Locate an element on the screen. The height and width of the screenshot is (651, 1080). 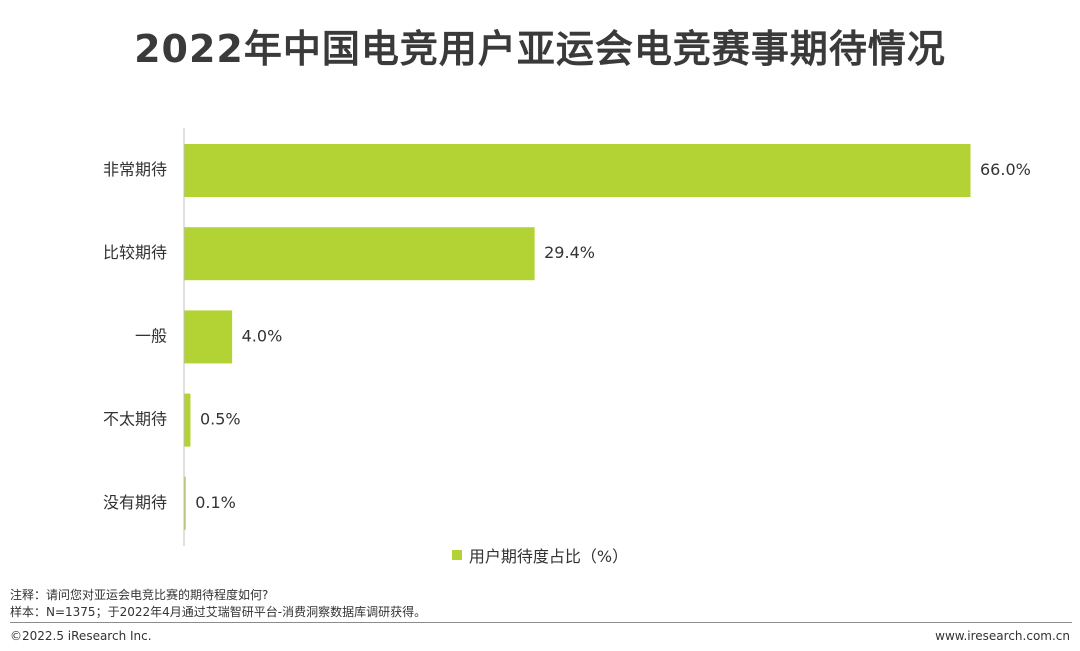
data-label: 4.0% is located at coordinates (262, 335).